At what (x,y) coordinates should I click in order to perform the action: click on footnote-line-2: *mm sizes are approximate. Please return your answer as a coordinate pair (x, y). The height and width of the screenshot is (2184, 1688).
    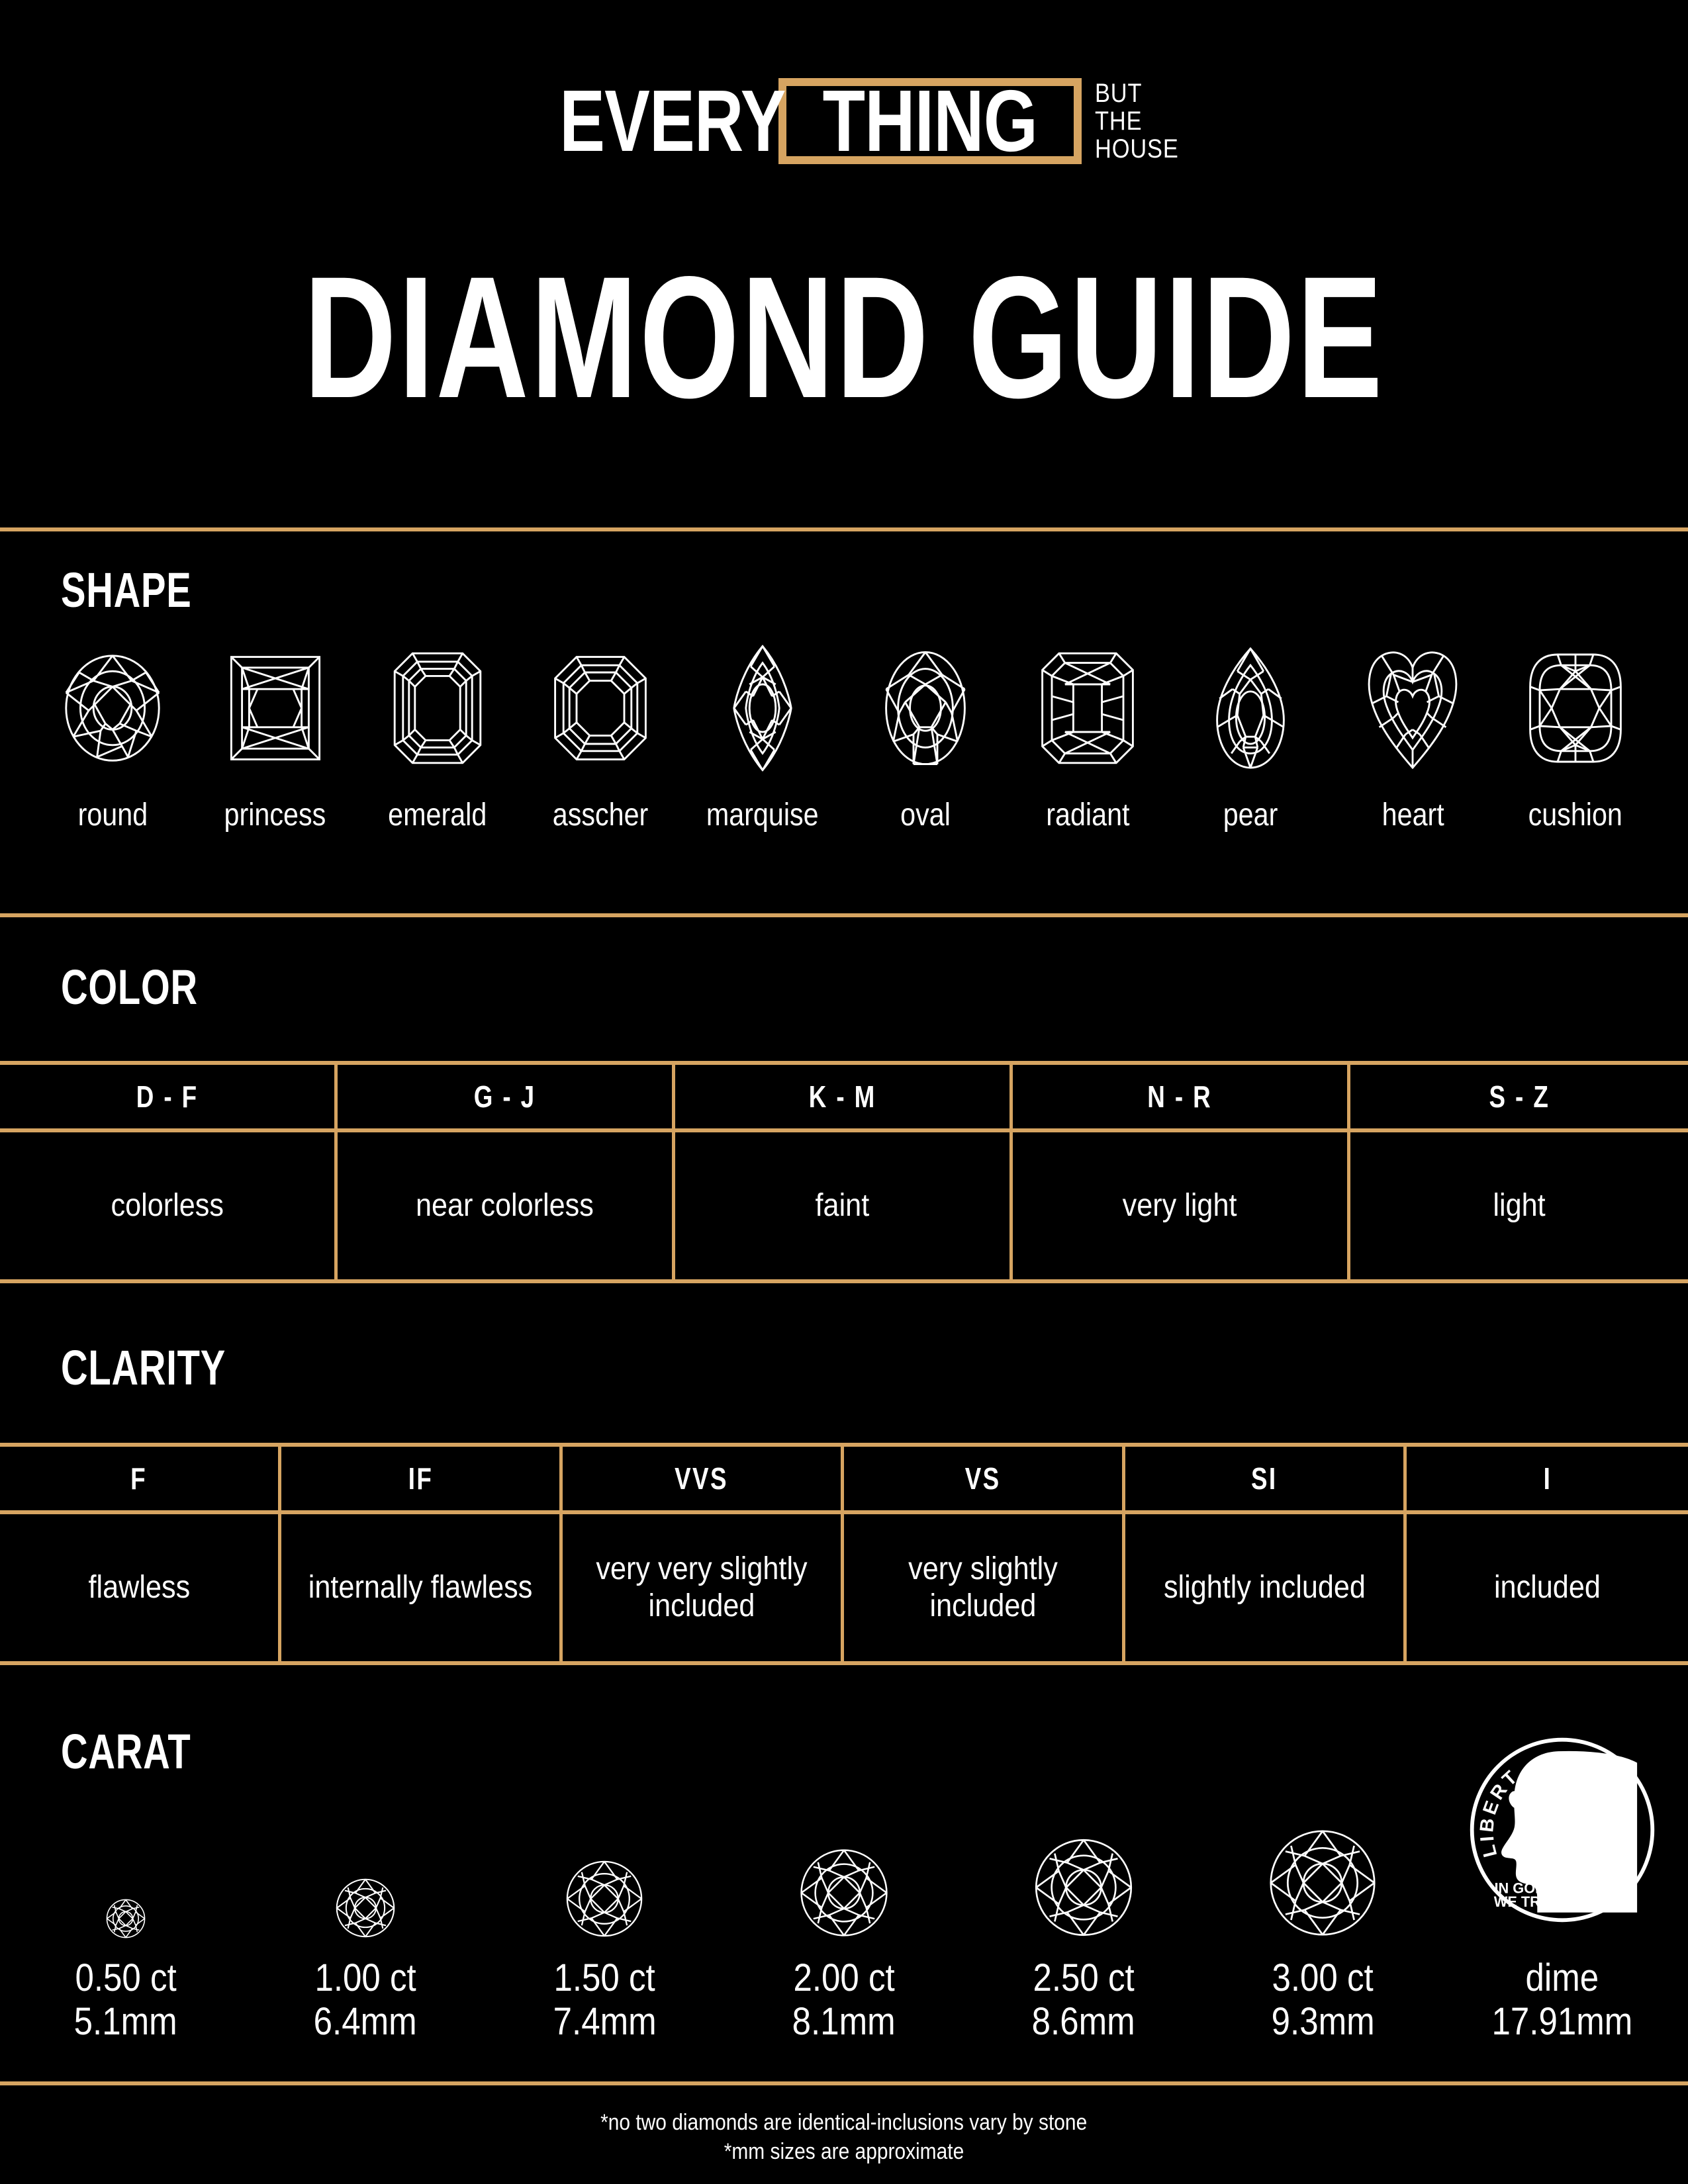
    Looking at the image, I should click on (844, 2151).